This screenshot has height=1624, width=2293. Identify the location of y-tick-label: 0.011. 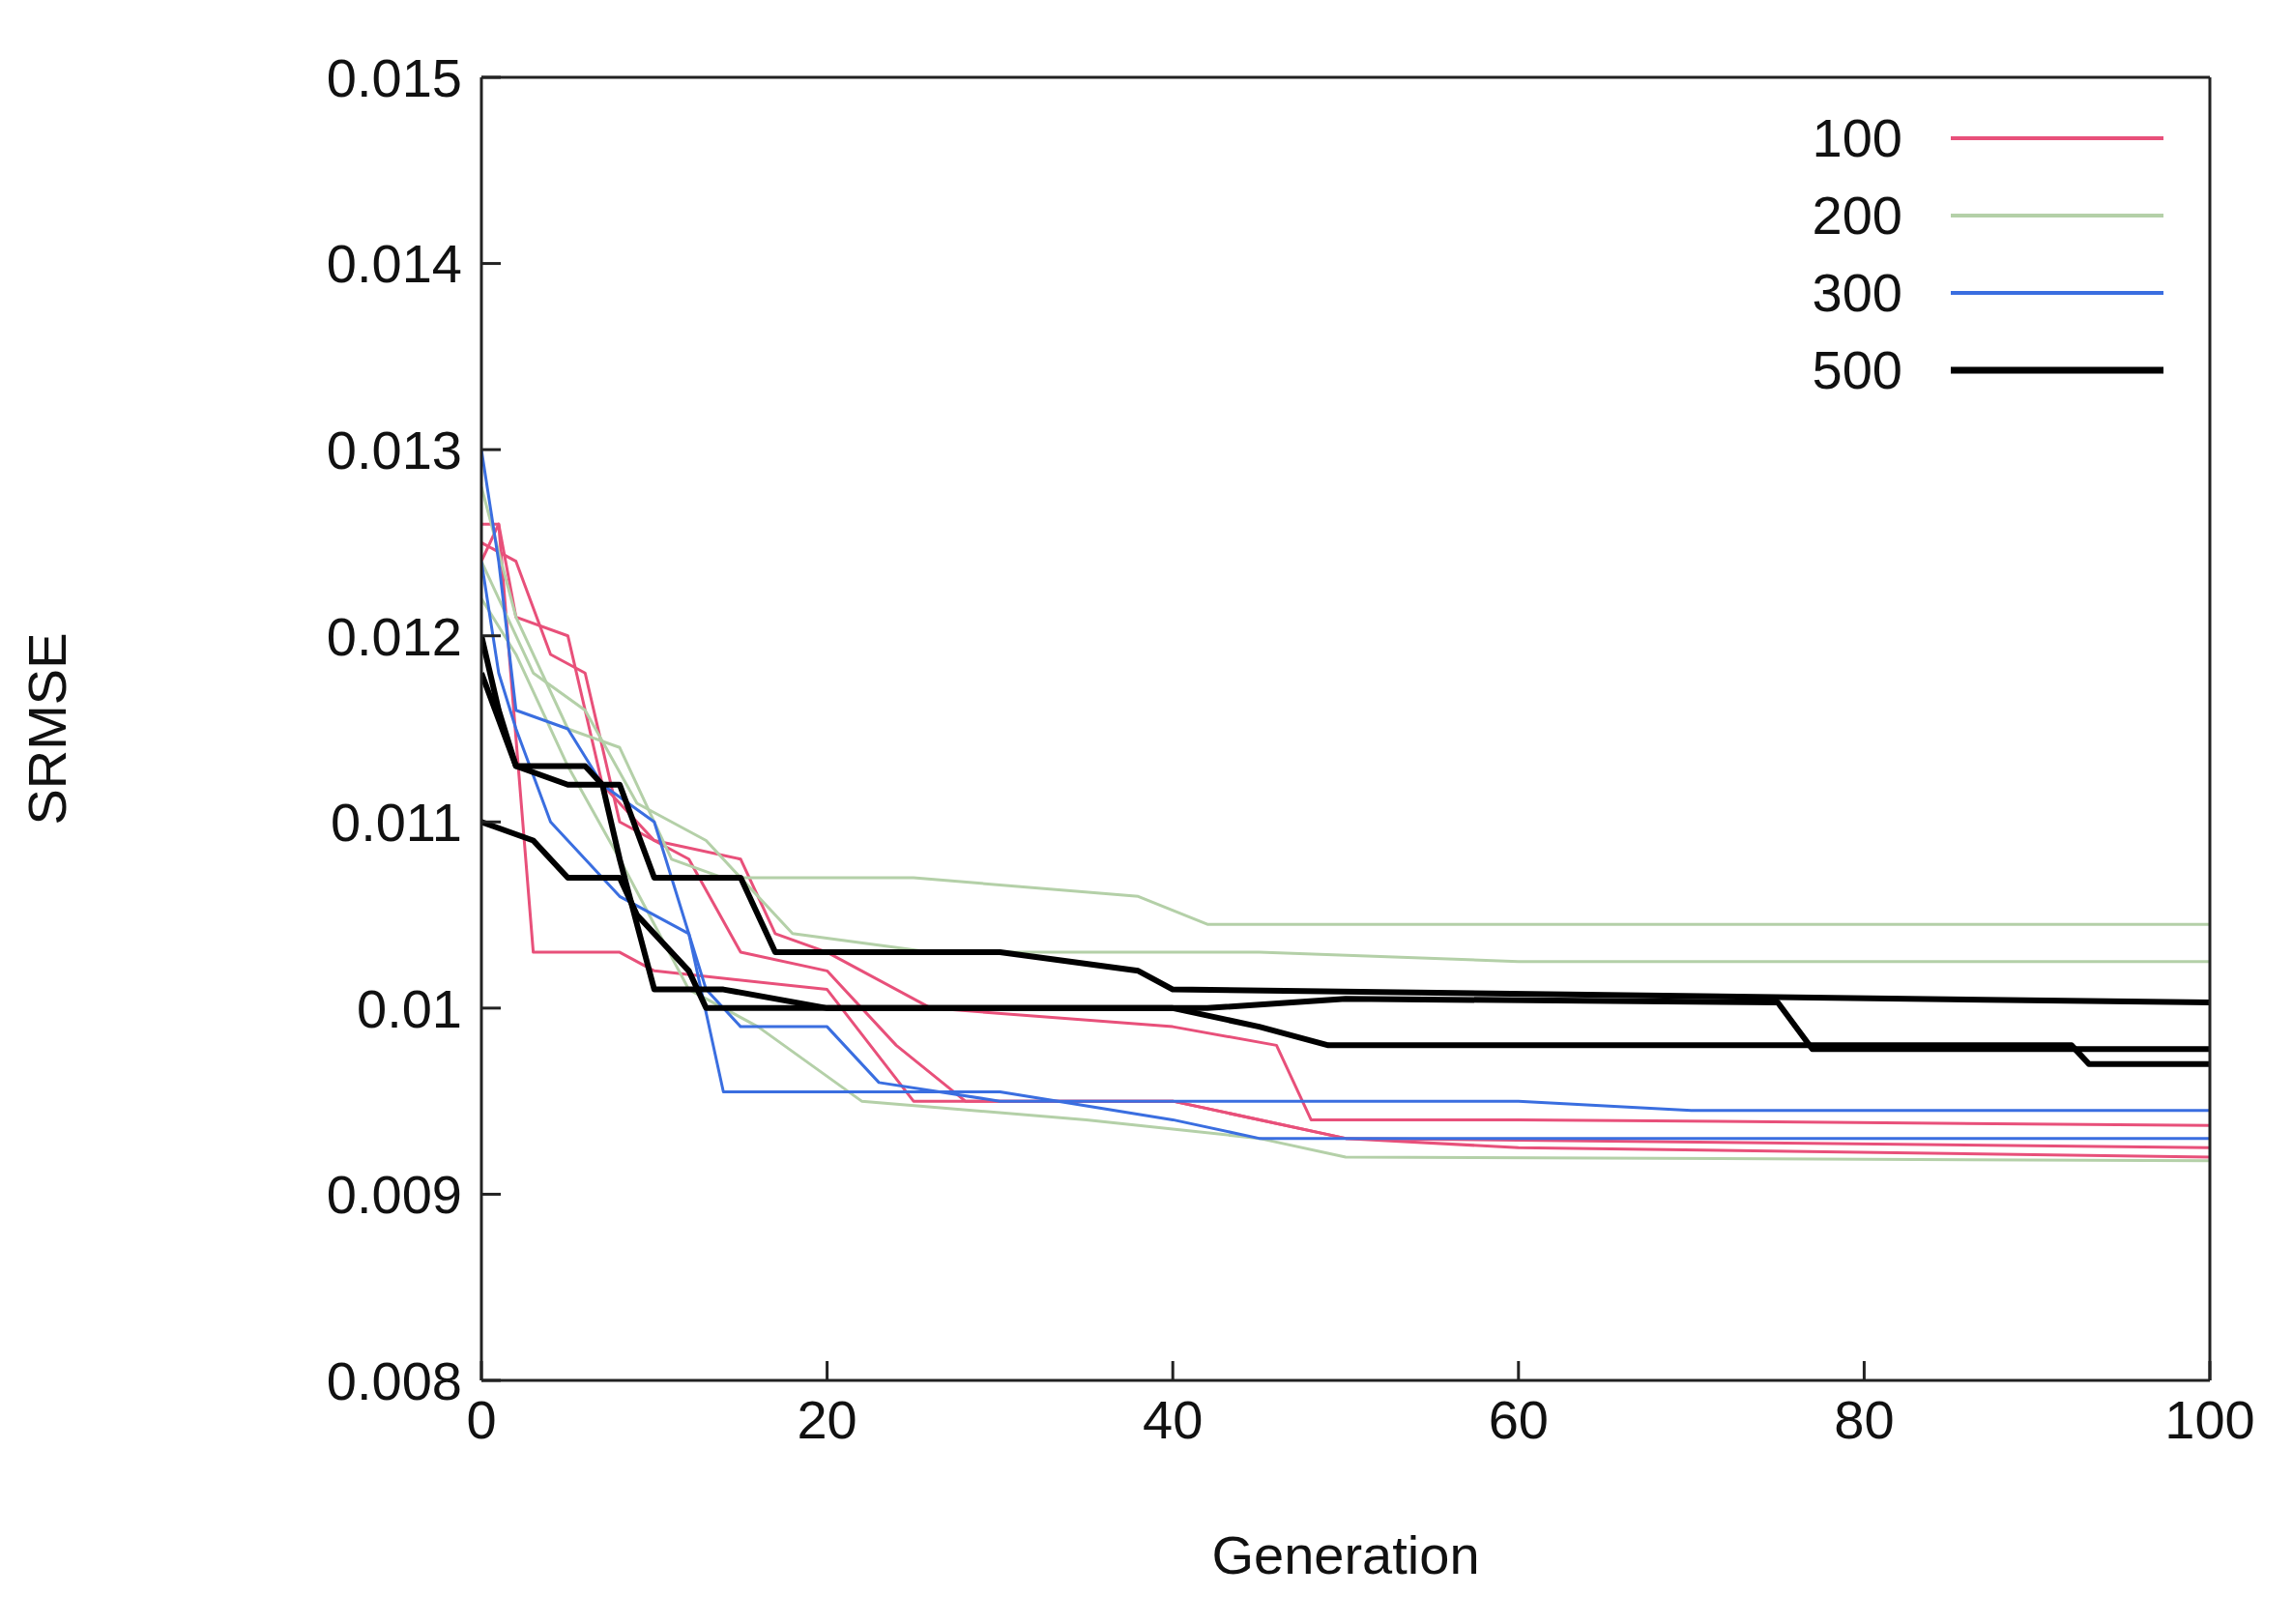
(396, 823).